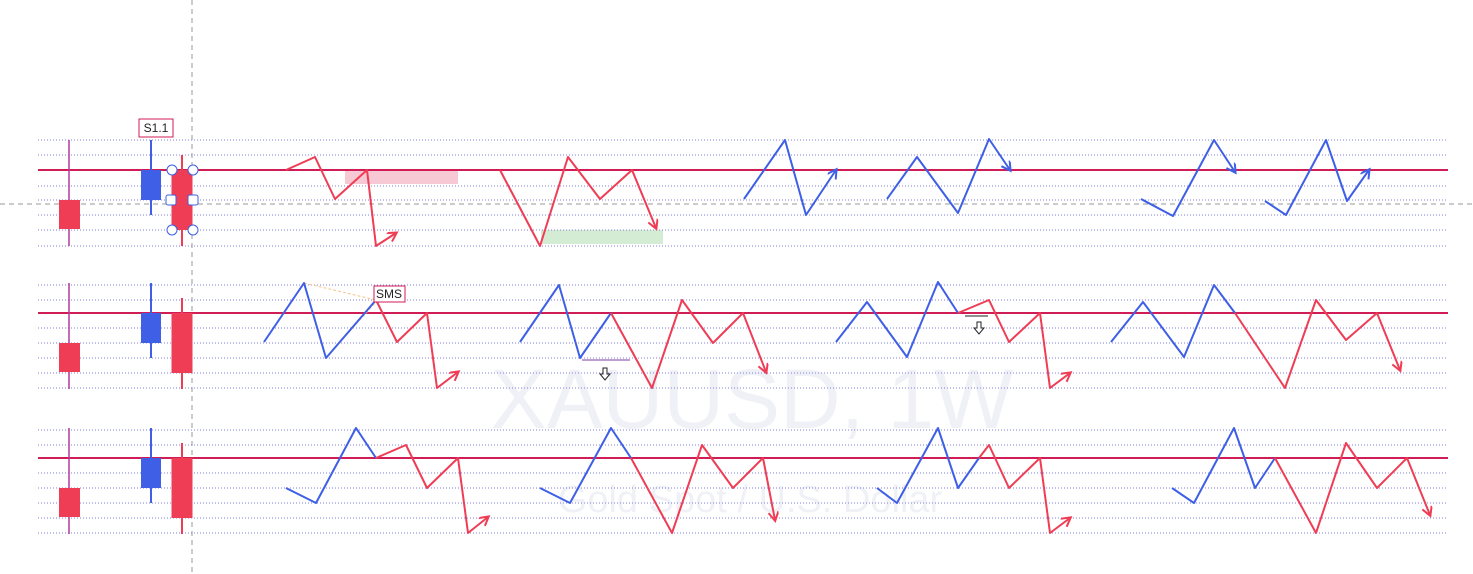 Image resolution: width=1473 pixels, height=574 pixels. I want to click on s11-label: S1.1, so click(156, 128).